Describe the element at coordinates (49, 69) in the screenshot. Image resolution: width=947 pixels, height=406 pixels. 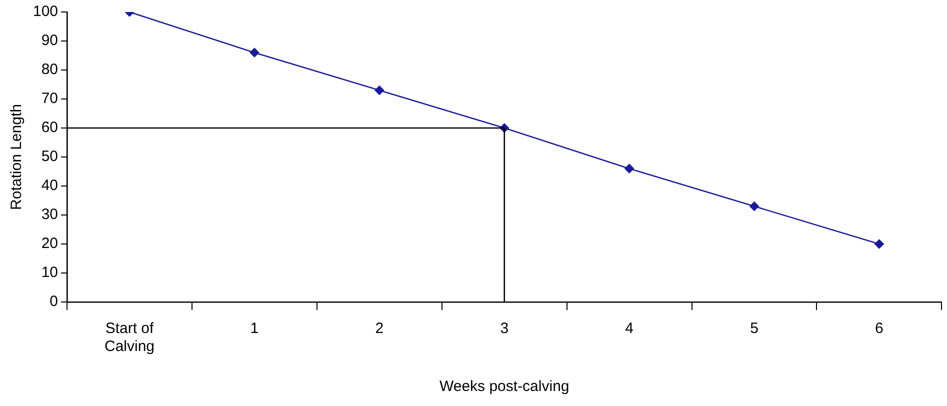
I see `y-tick-label: 80` at that location.